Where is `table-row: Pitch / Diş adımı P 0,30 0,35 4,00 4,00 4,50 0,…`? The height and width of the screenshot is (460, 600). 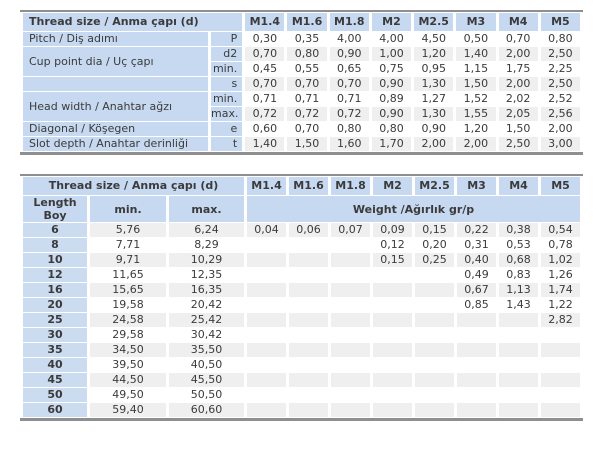
table-row: Pitch / Diş adımı P 0,30 0,35 4,00 4,00 4,50 0,… is located at coordinates (301, 39).